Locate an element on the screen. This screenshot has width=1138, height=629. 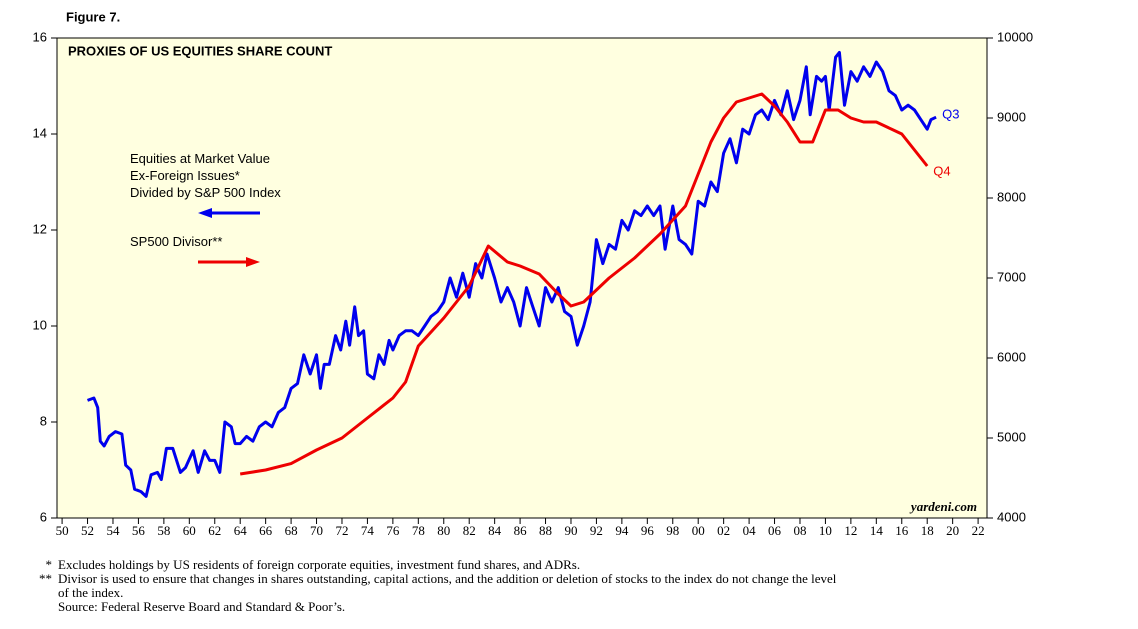
x-tick-label: 14 is located at coordinates (877, 530).